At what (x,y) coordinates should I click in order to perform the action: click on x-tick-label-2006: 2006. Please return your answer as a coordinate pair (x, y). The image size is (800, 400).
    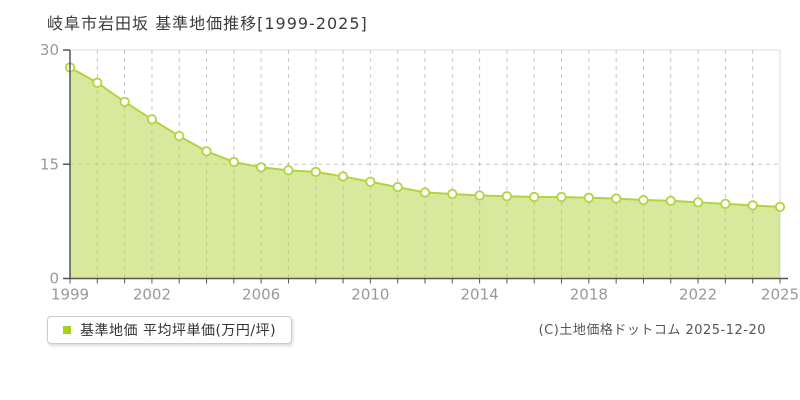
    Looking at the image, I should click on (261, 295).